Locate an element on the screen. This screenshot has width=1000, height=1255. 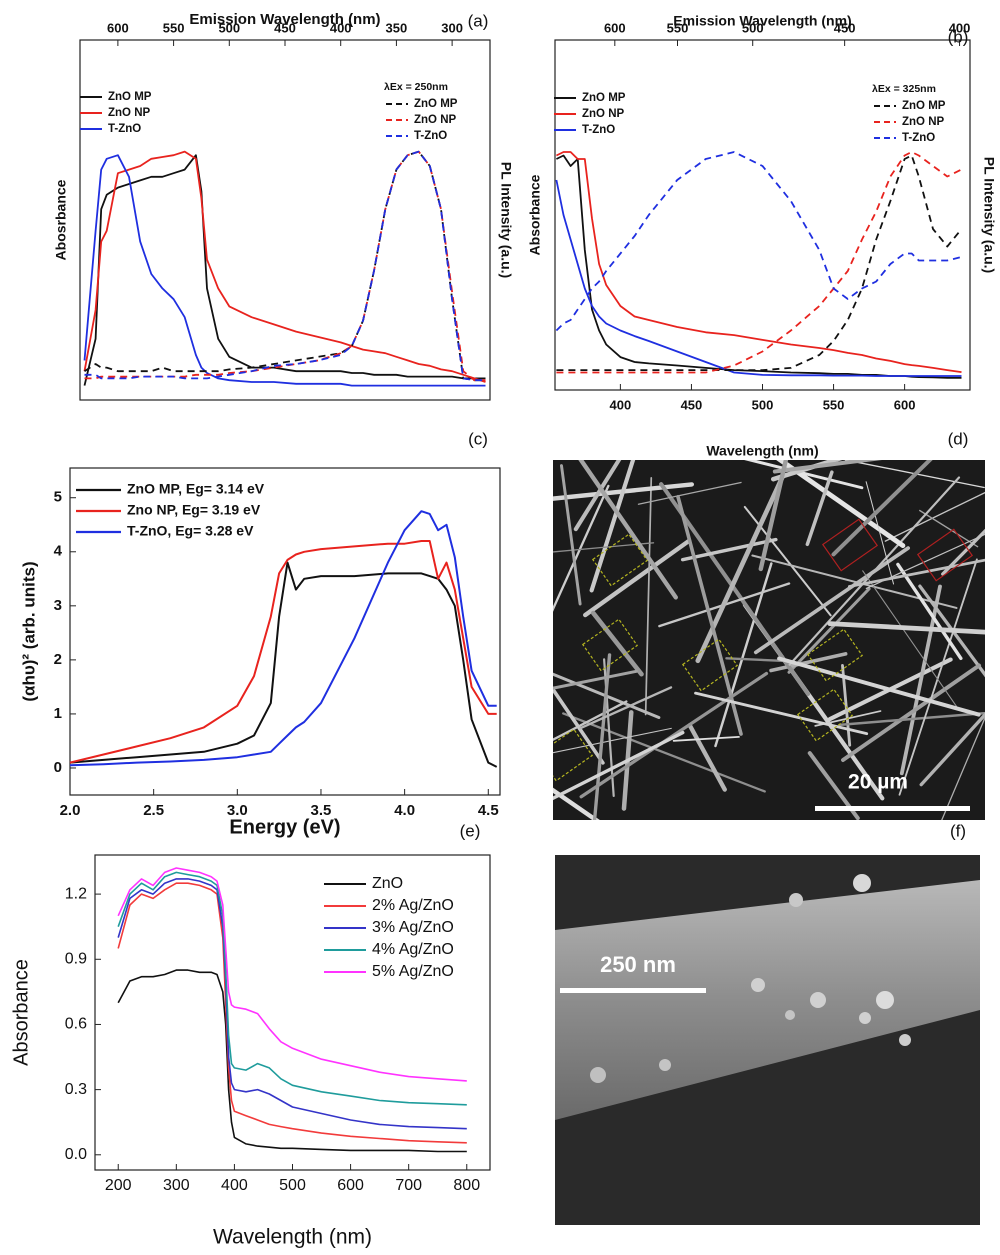
nanorod is located at coordinates (767, 1000).